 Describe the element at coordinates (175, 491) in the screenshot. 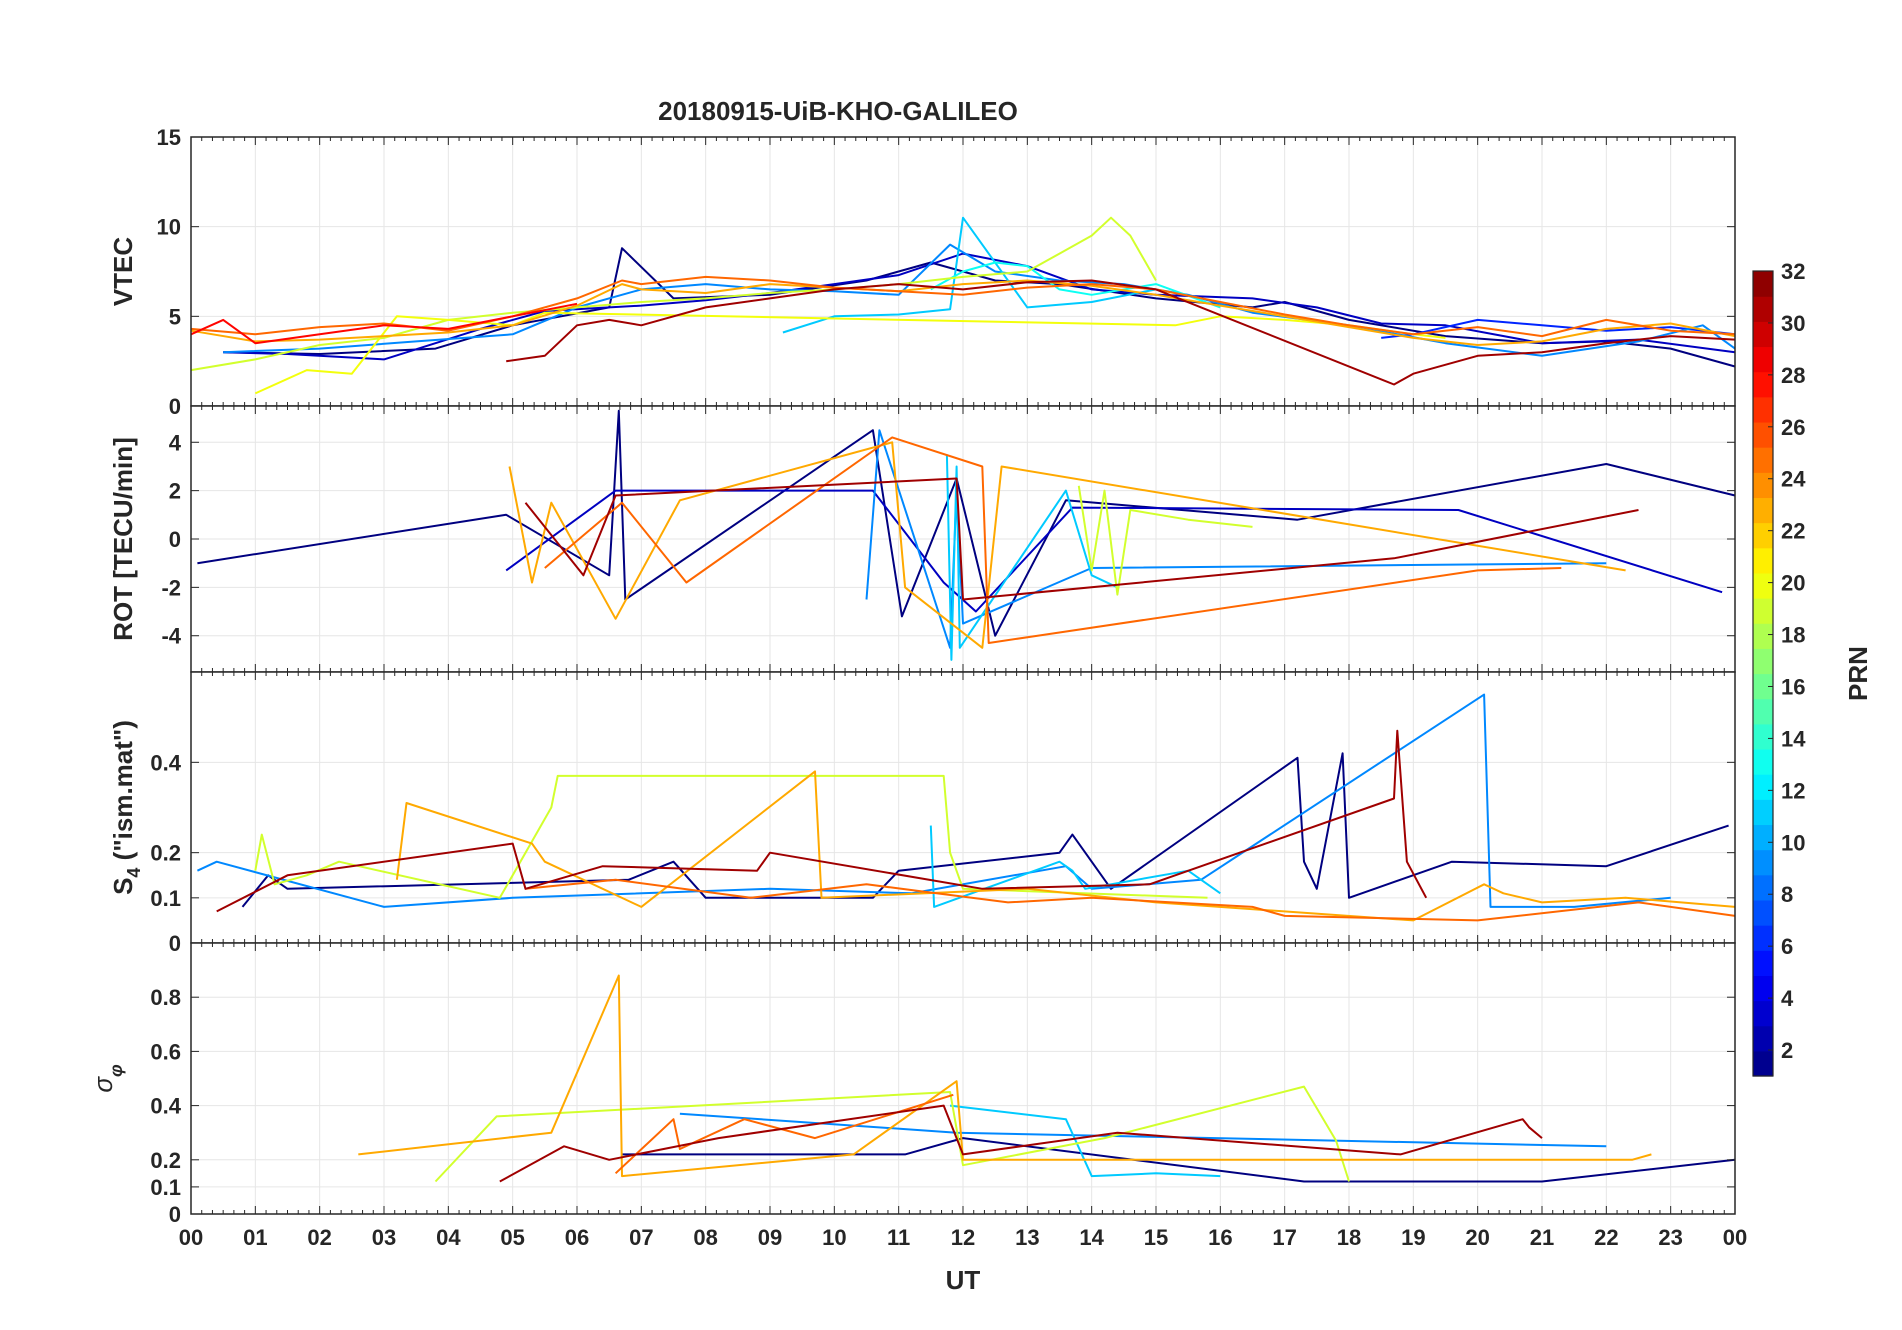

I see `y-tick-label: 2` at that location.